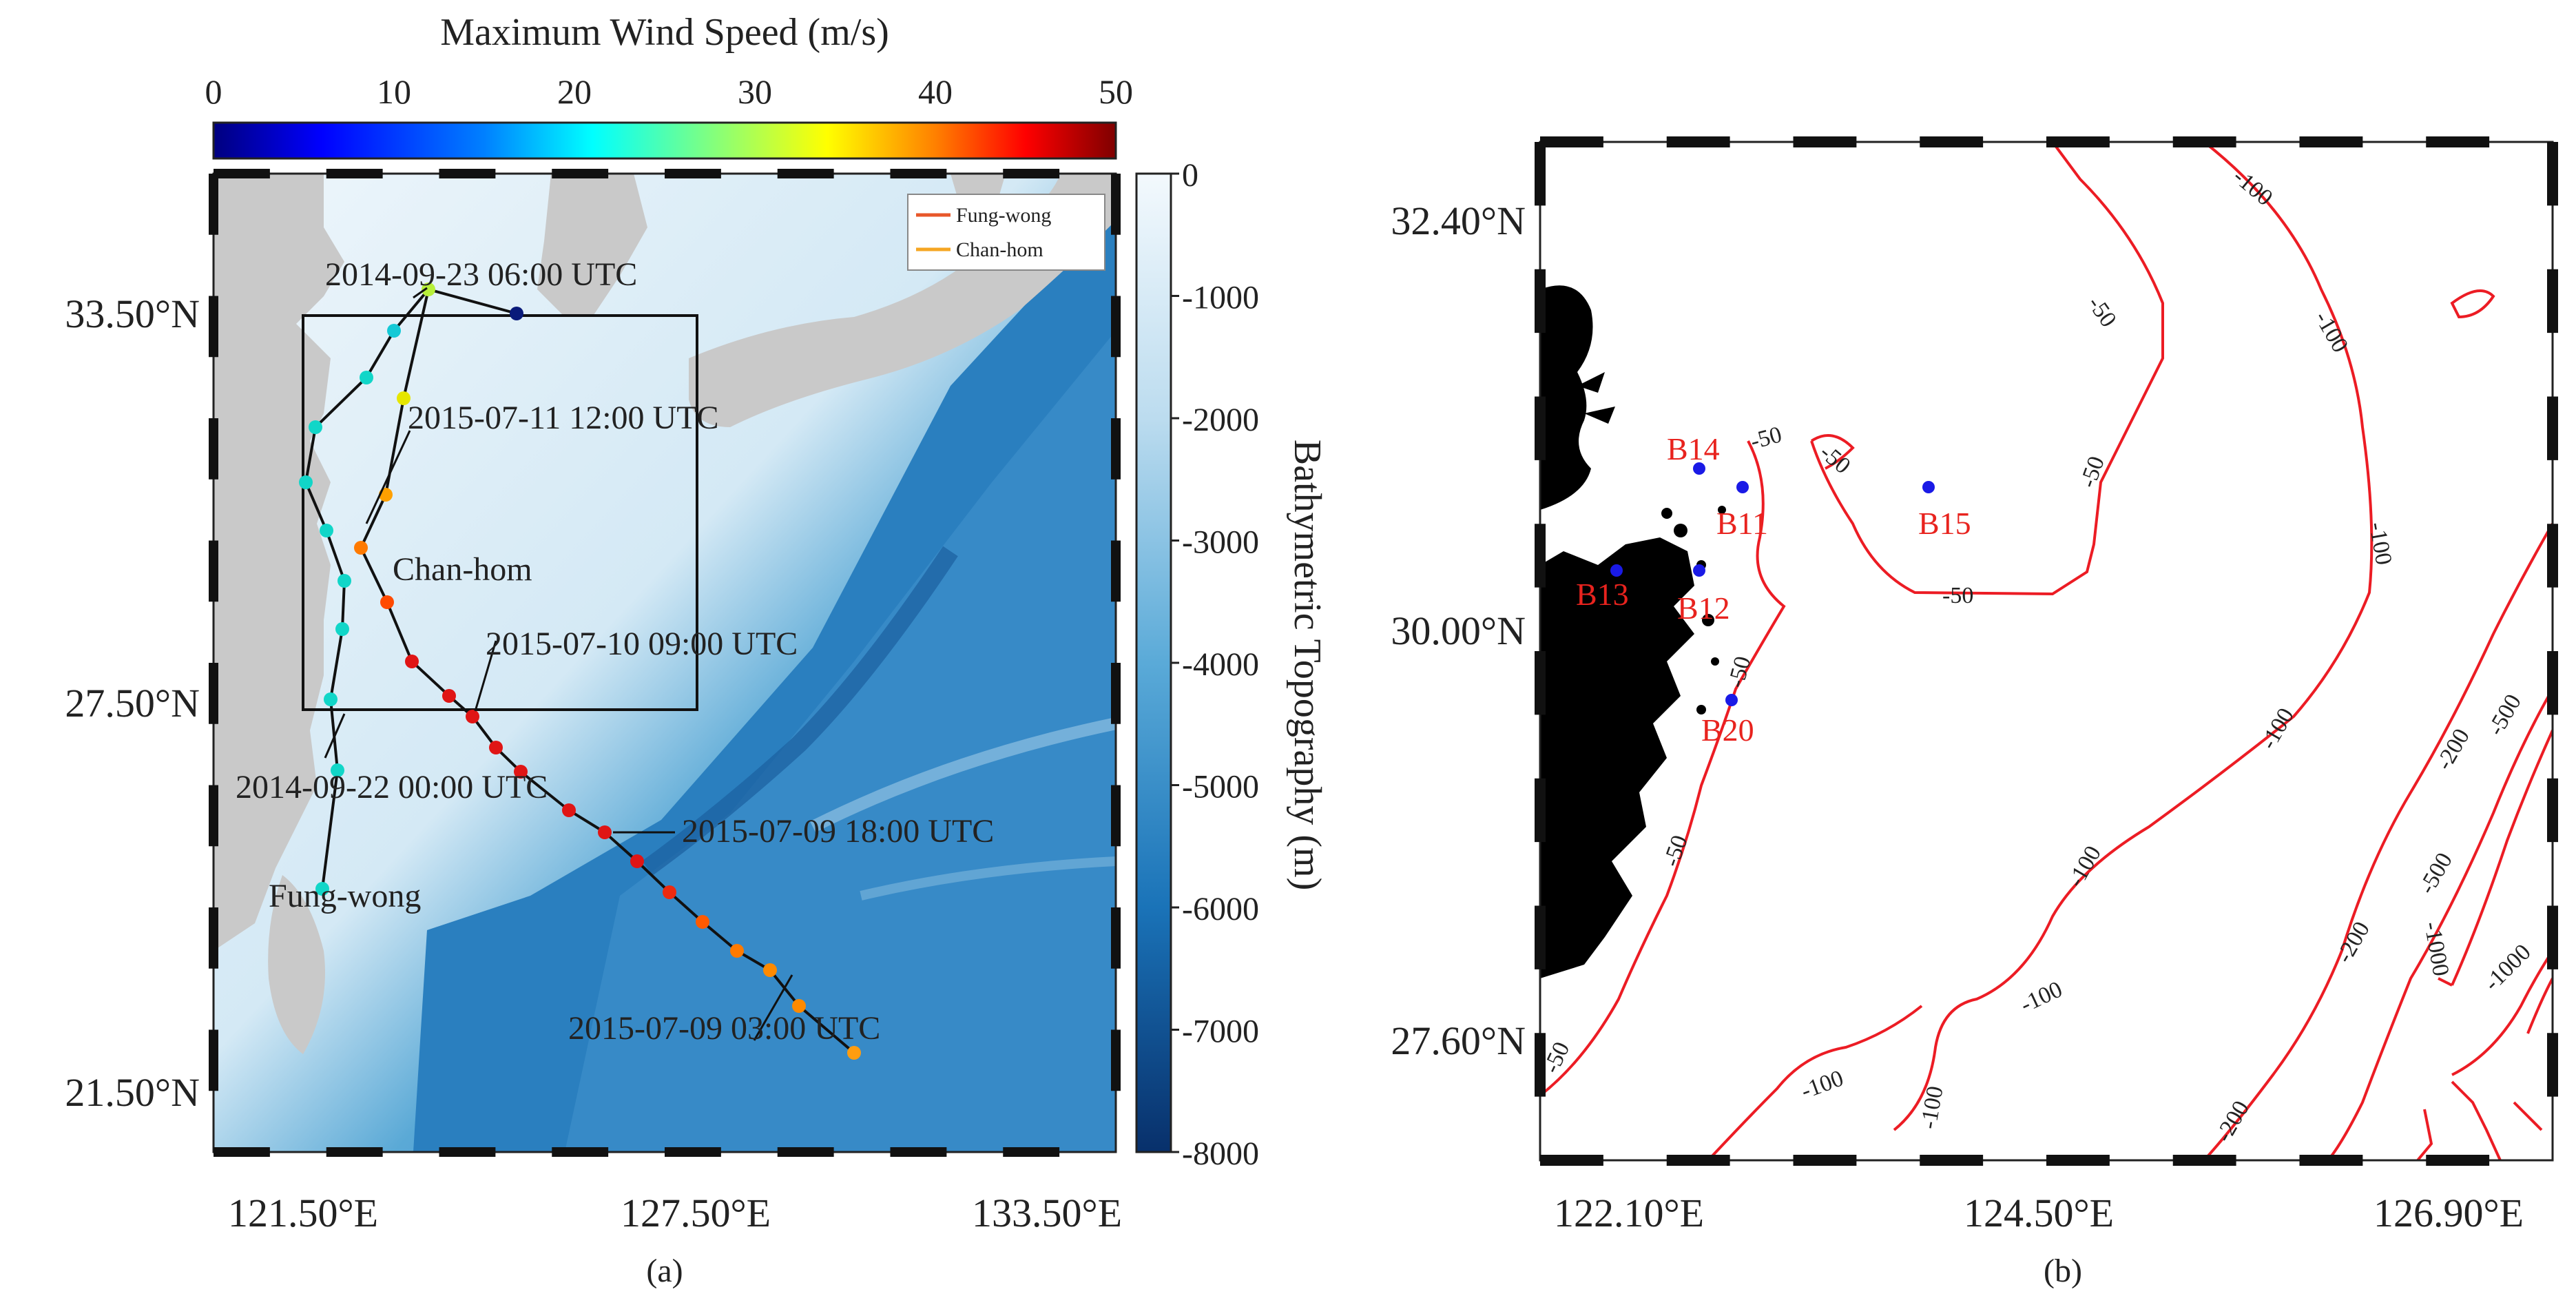 The height and width of the screenshot is (1316, 2576). Describe the element at coordinates (1220, 1032) in the screenshot. I see `bathymetry-tick-label: -7000` at that location.